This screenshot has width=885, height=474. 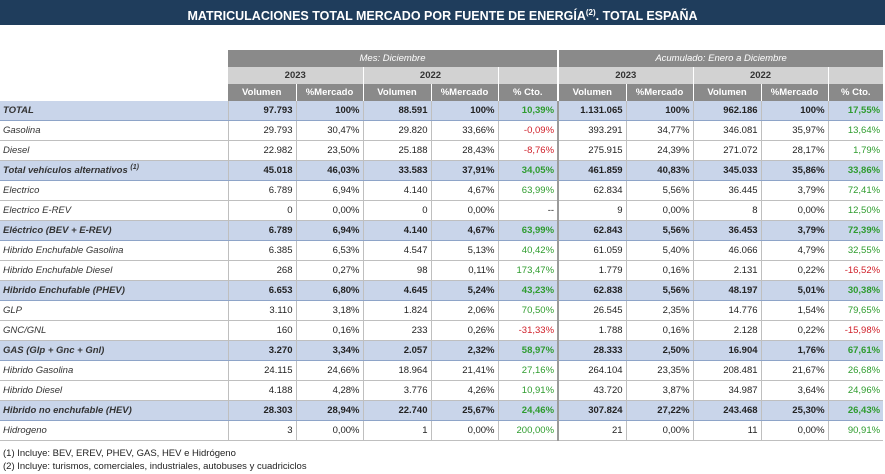 I want to click on cumulative-volume-2023-cell: 28.333, so click(x=592, y=350).